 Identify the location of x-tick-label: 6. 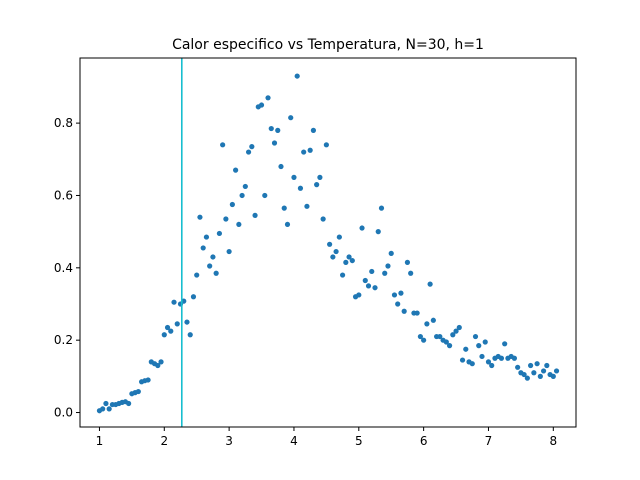
(424, 441).